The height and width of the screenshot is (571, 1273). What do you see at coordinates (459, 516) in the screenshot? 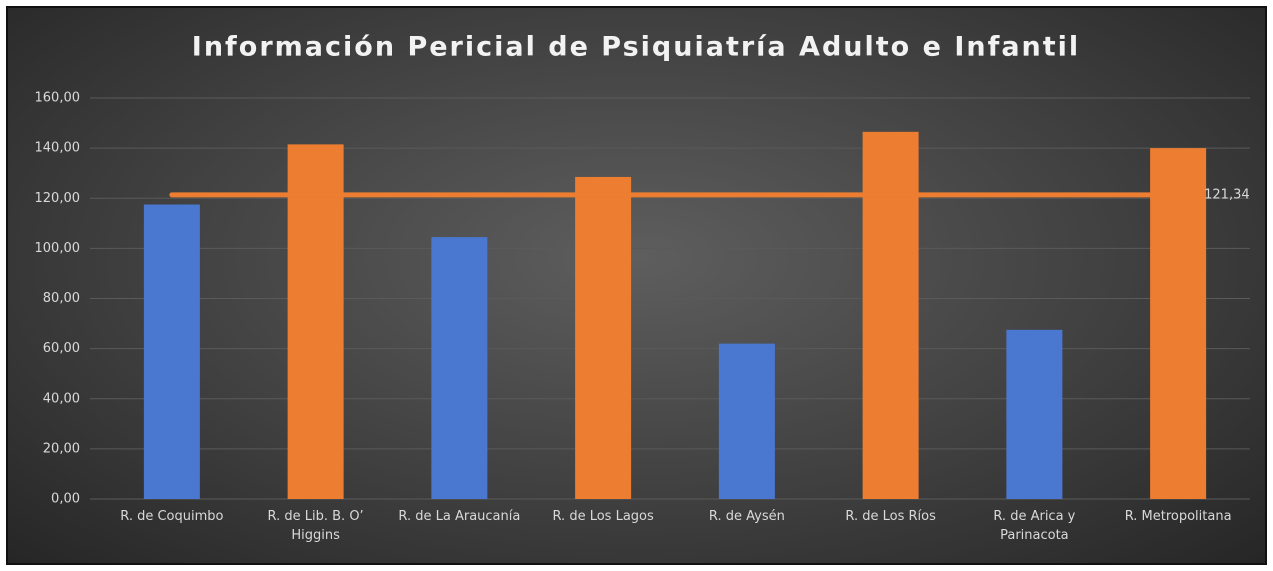
I see `x-tick-label: R. de La Araucanía` at bounding box center [459, 516].